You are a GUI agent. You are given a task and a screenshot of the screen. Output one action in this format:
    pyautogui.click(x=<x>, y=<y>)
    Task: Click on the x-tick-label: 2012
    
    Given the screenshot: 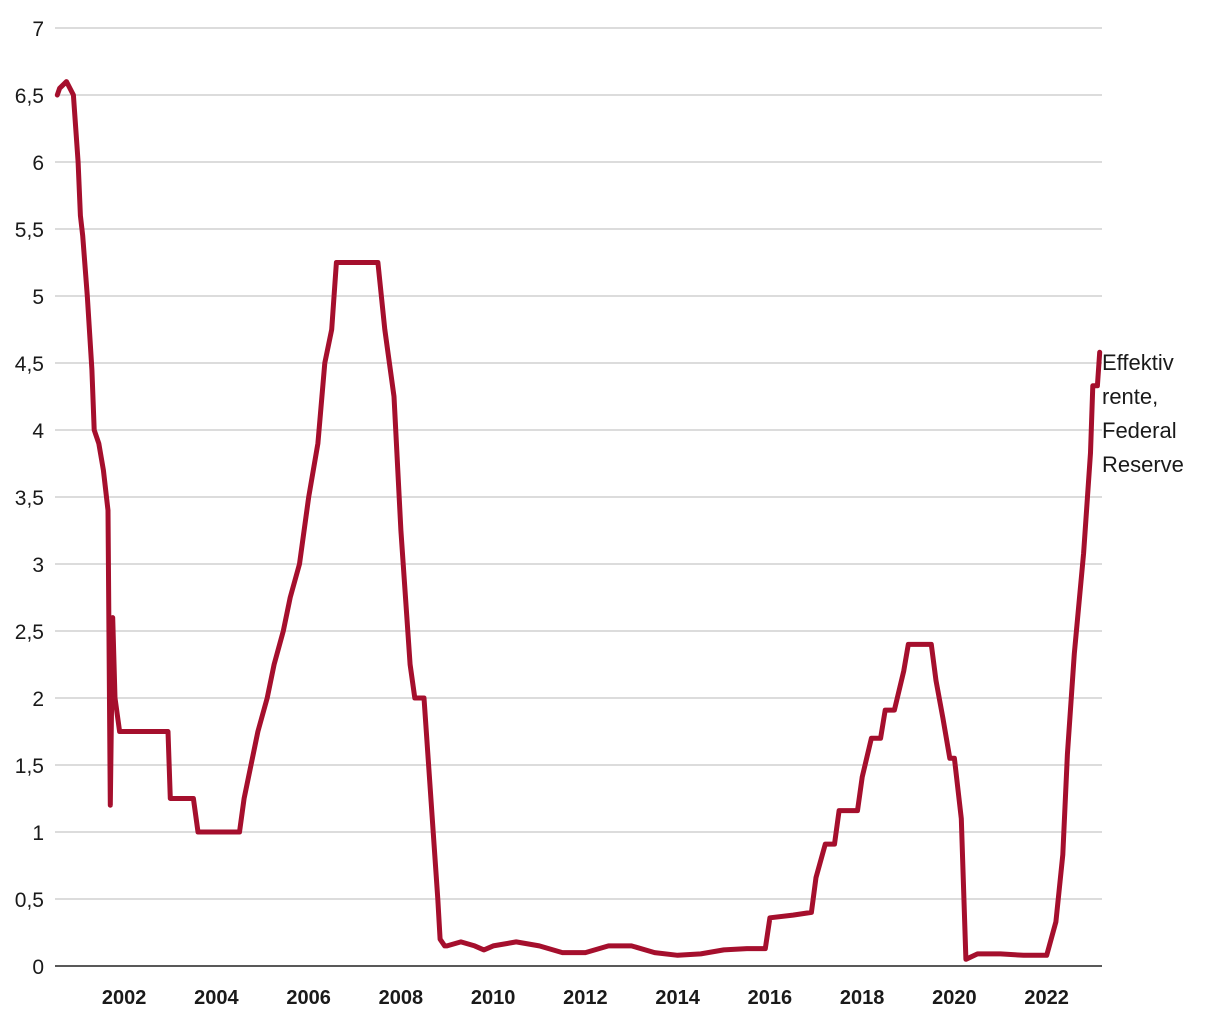 What is the action you would take?
    pyautogui.click(x=585, y=998)
    